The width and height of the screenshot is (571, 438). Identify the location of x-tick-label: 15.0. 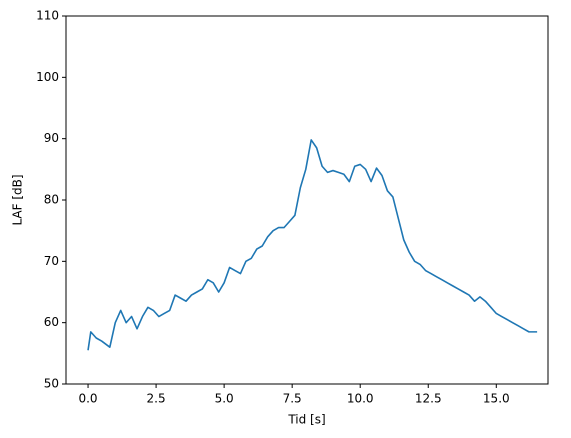
(496, 399).